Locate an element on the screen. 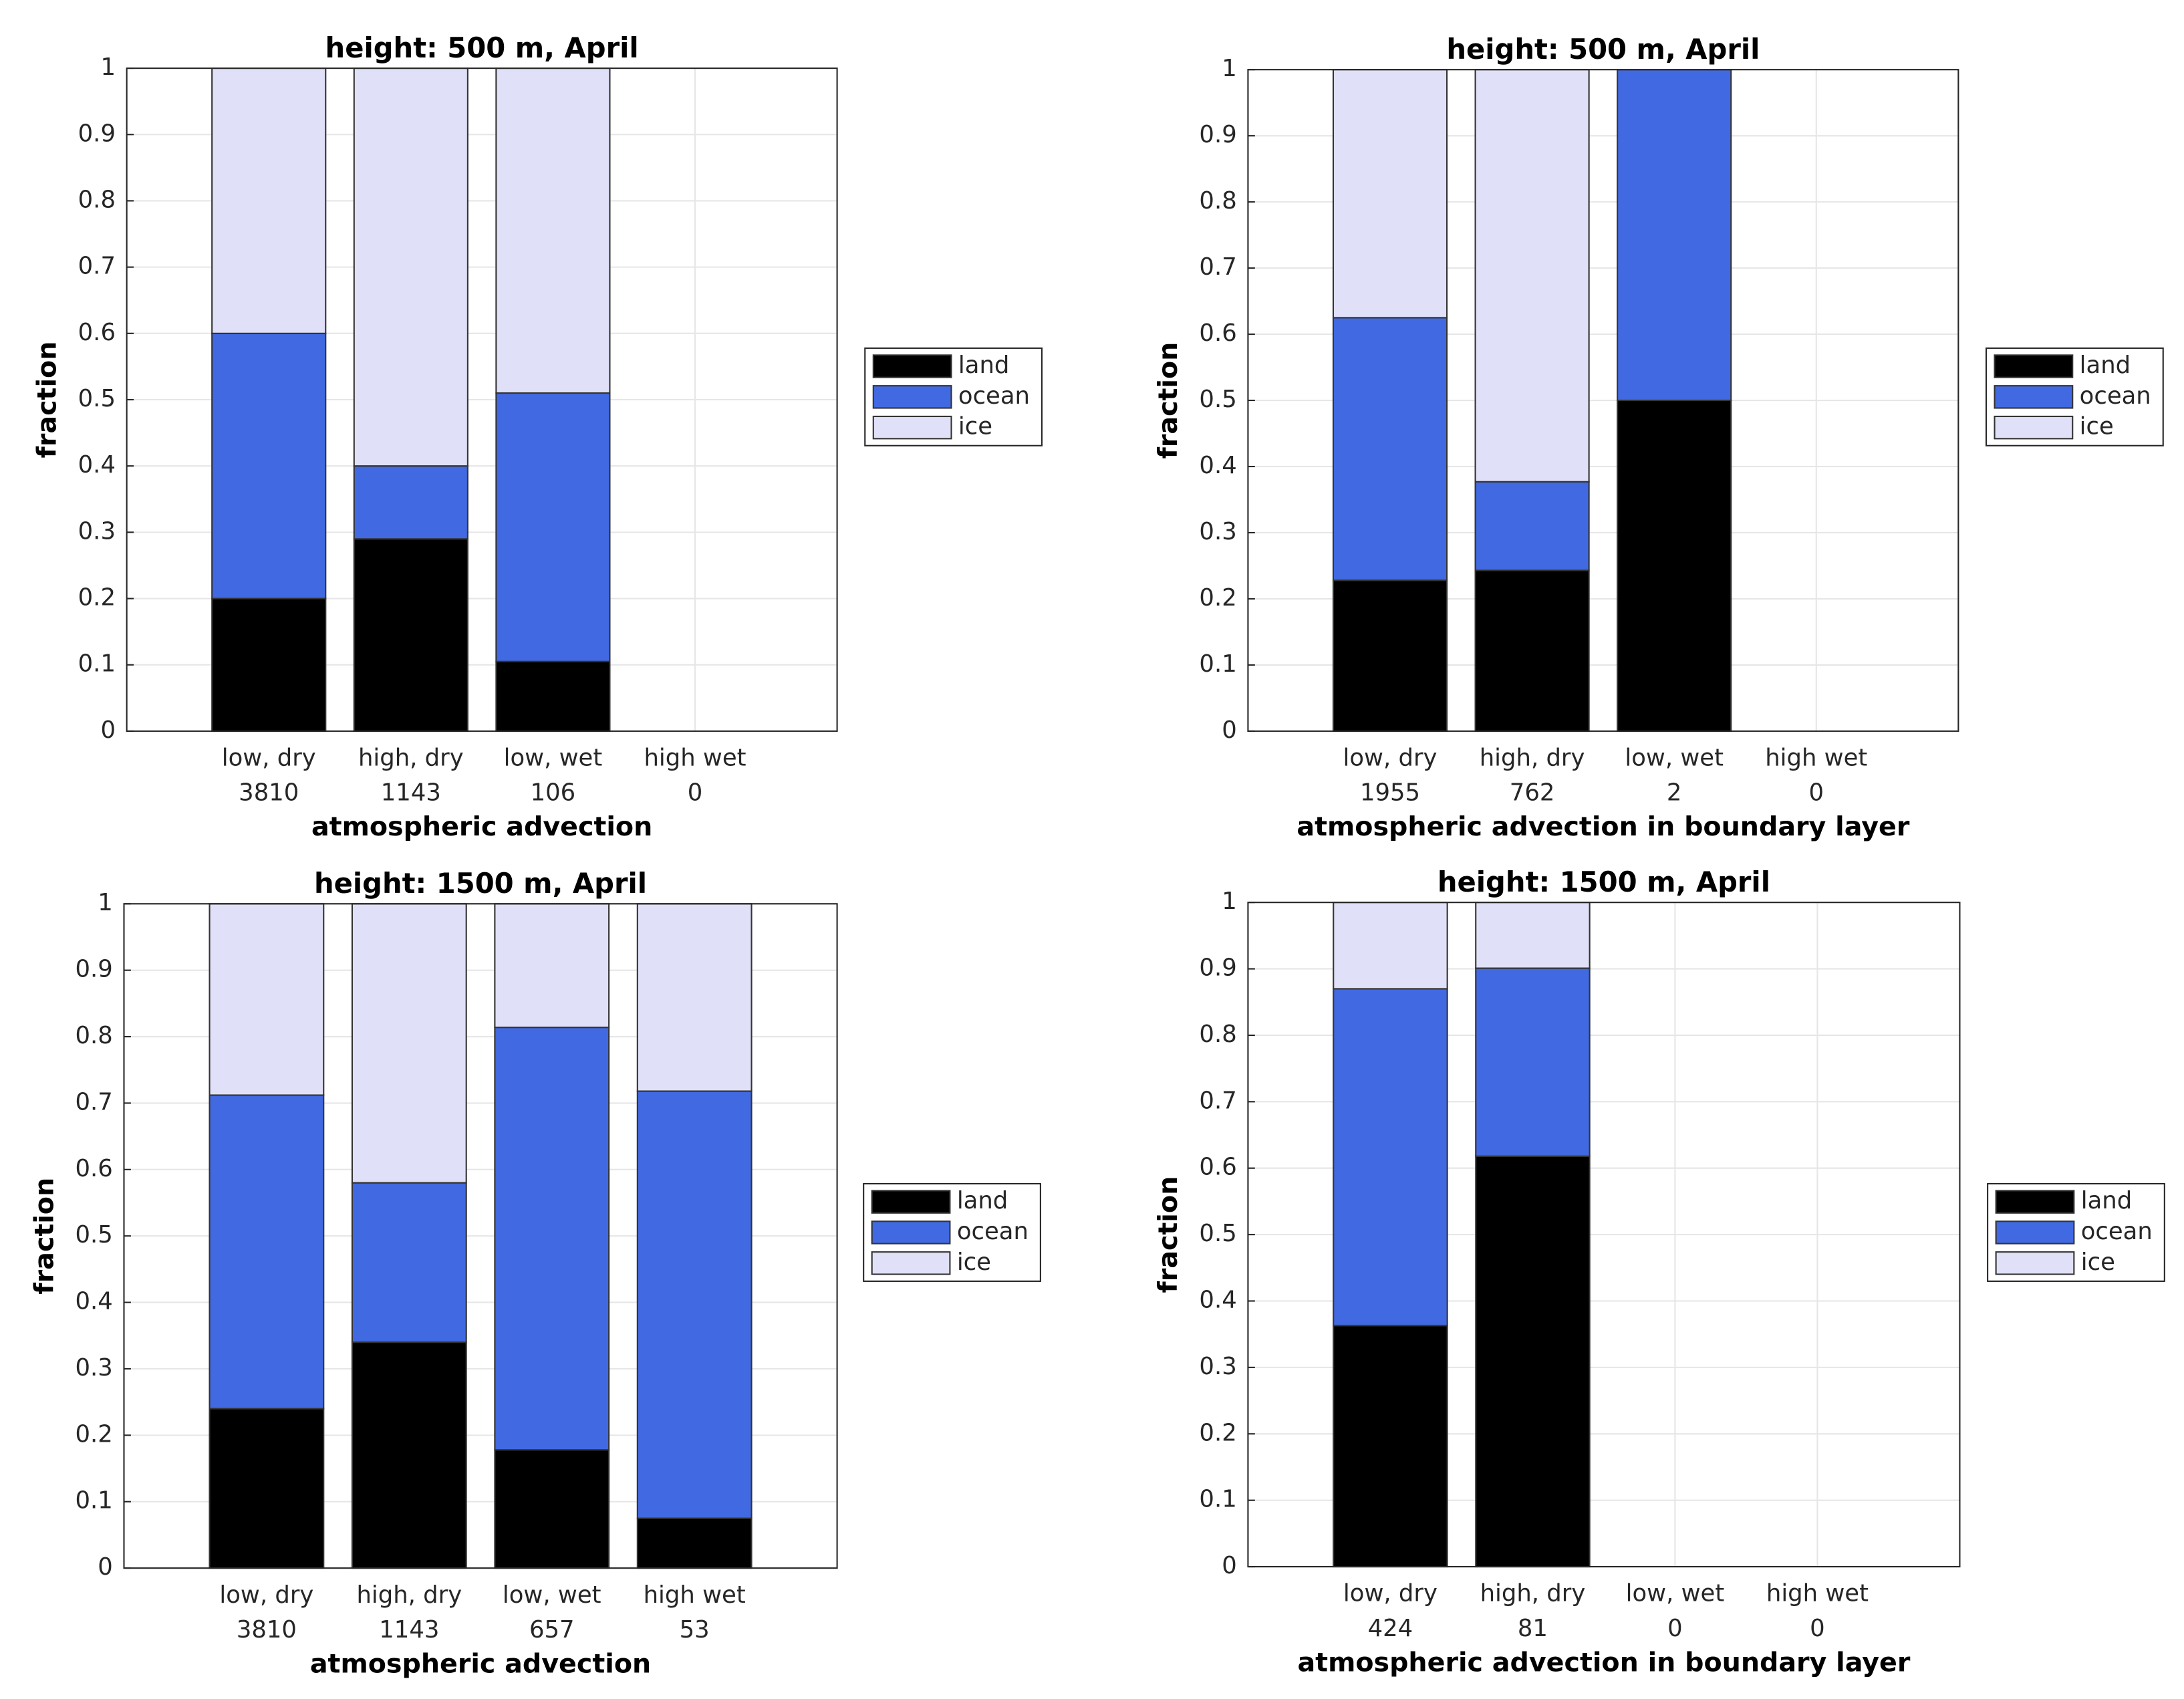  count-label: 2 is located at coordinates (1674, 793).